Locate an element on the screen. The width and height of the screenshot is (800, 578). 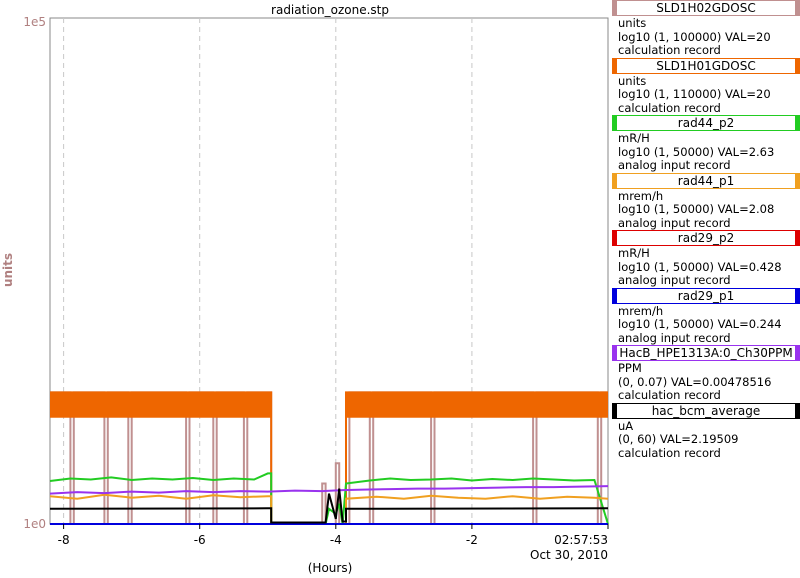
y-bottom-label: 1e0 is located at coordinates (34, 524).